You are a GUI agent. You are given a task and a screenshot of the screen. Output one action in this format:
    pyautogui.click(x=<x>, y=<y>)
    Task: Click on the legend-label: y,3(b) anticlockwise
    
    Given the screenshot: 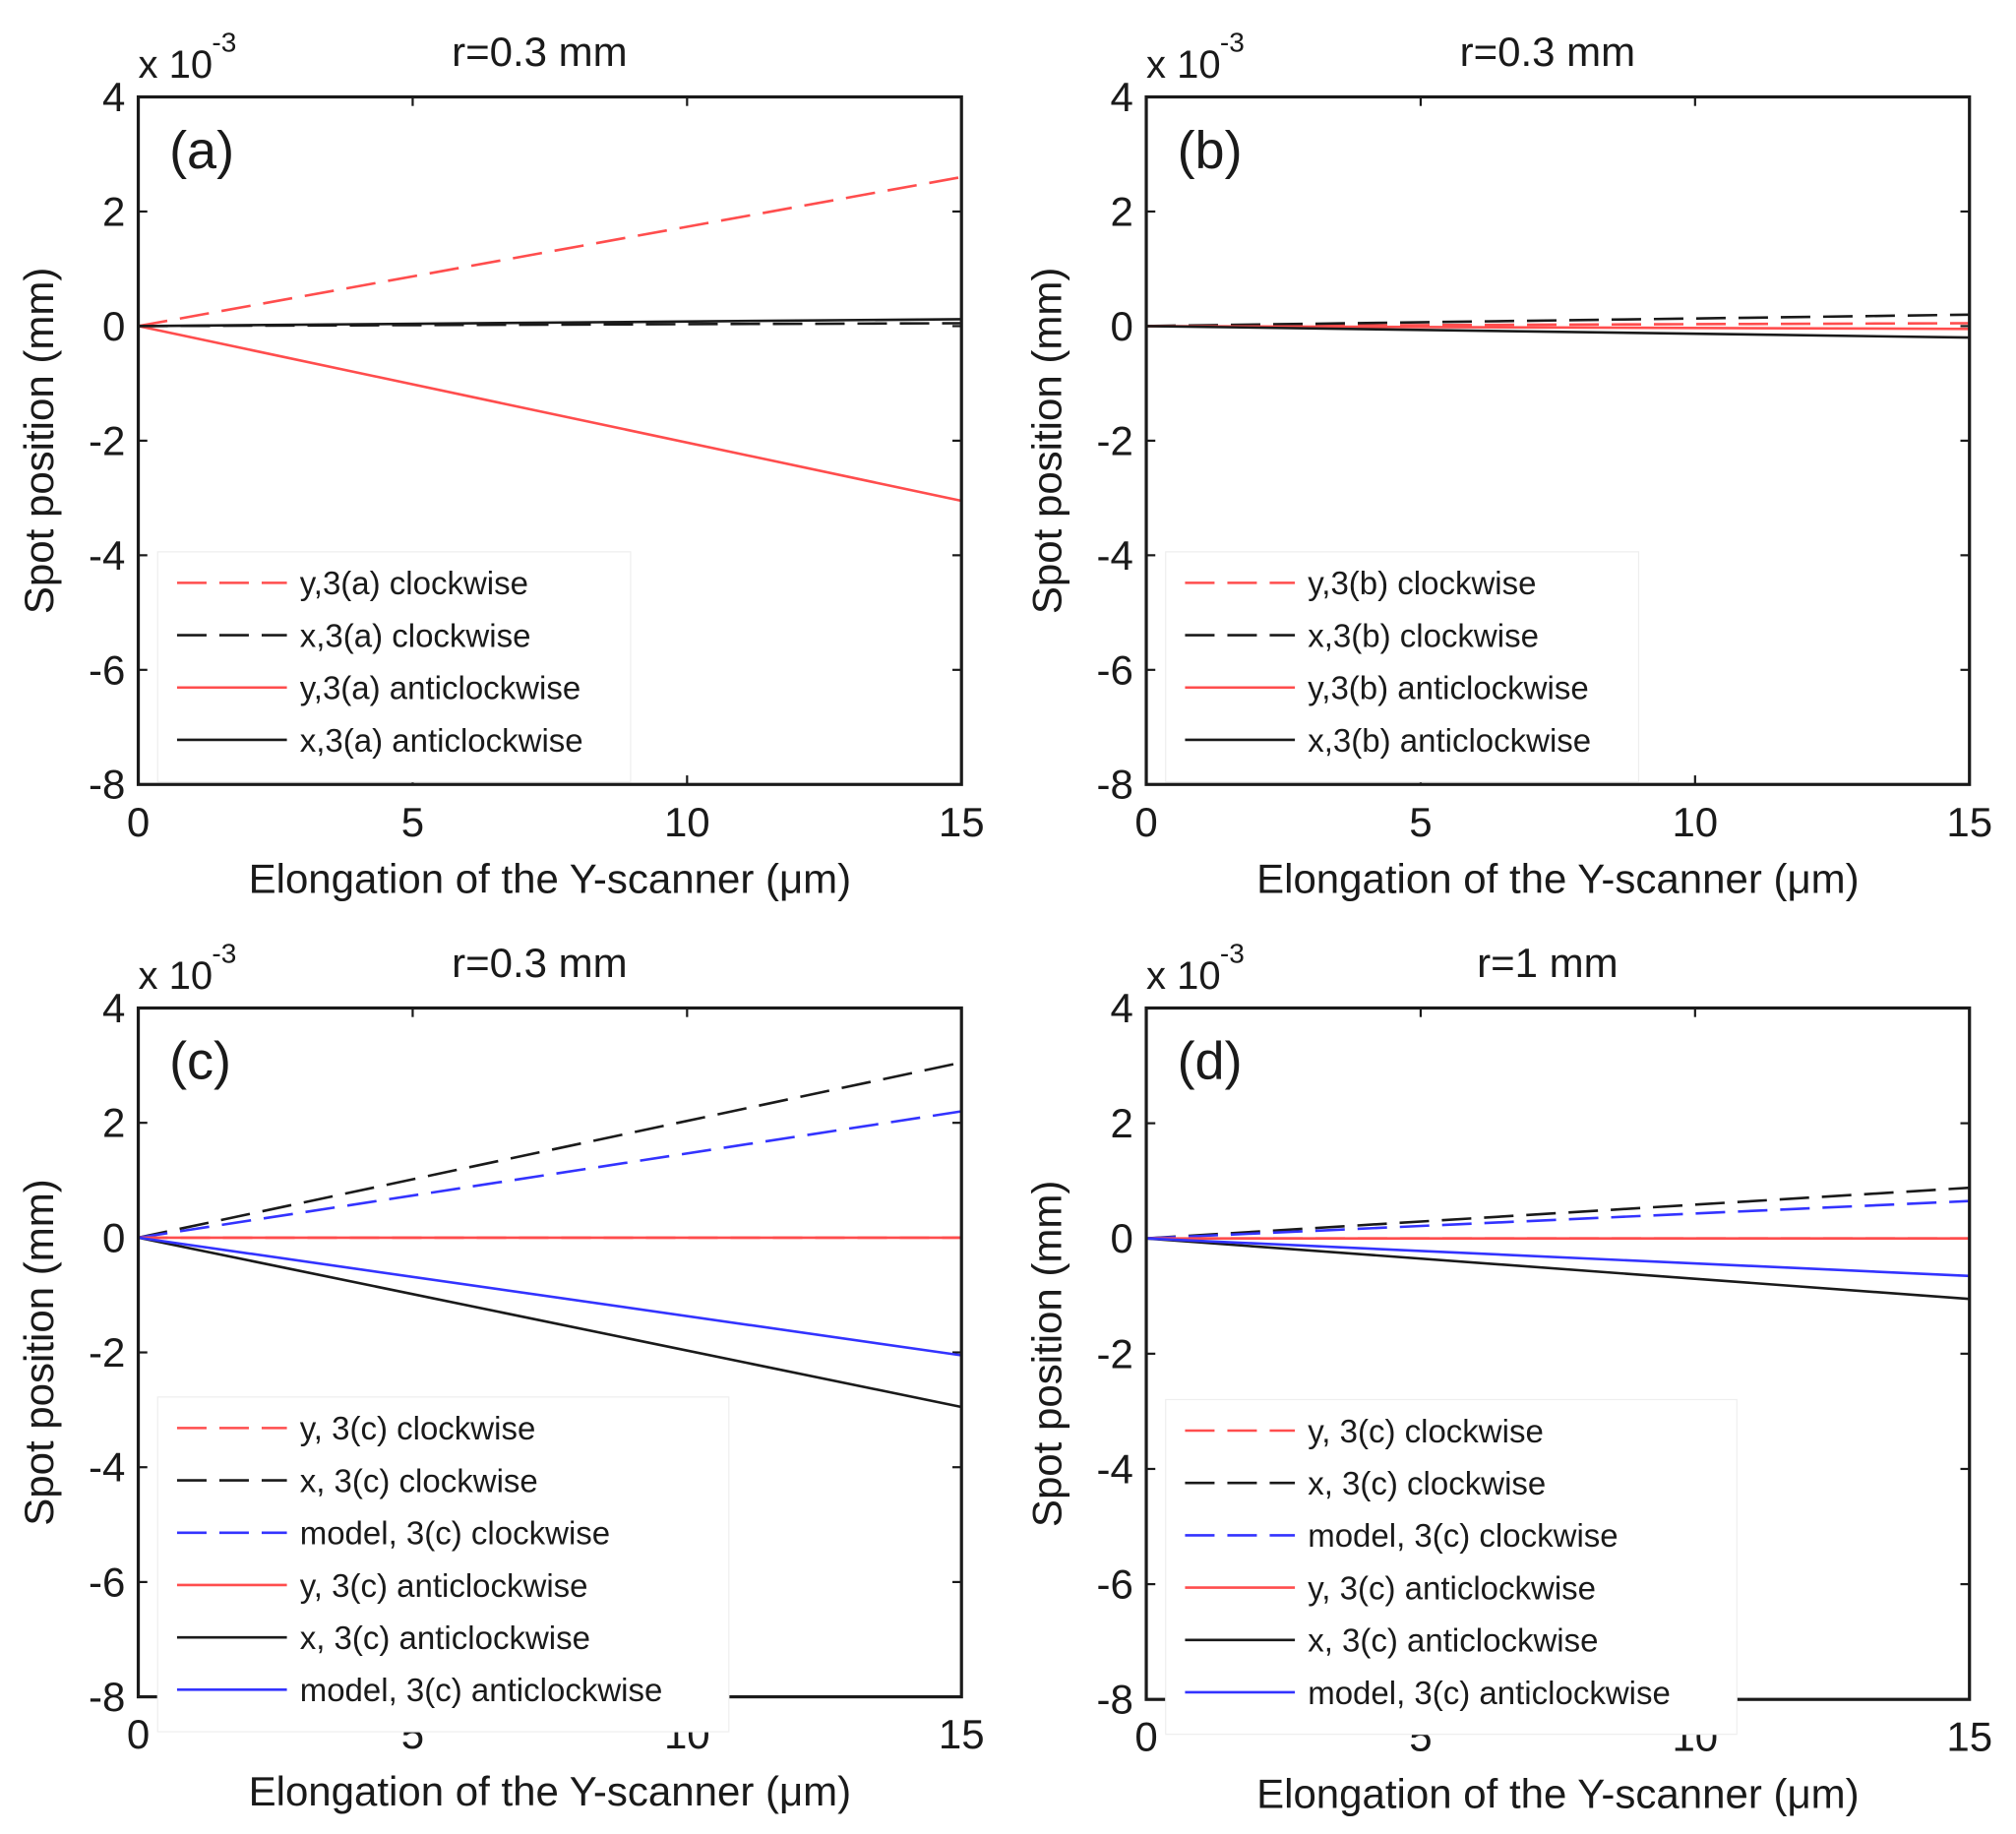 What is the action you would take?
    pyautogui.click(x=1448, y=688)
    